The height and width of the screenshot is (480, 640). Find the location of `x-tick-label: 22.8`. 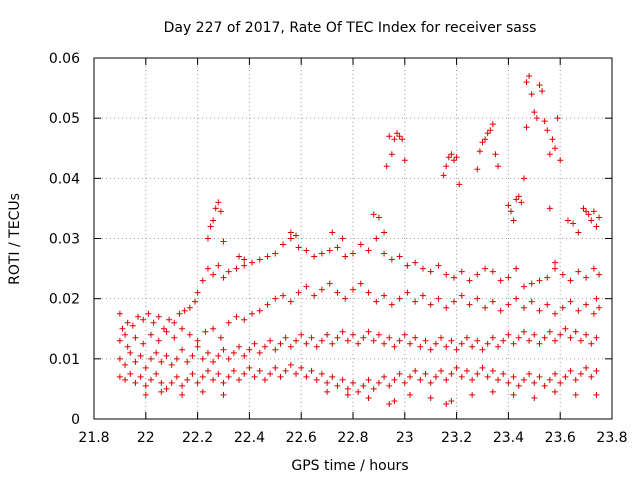

x-tick-label: 22.8 is located at coordinates (352, 438).